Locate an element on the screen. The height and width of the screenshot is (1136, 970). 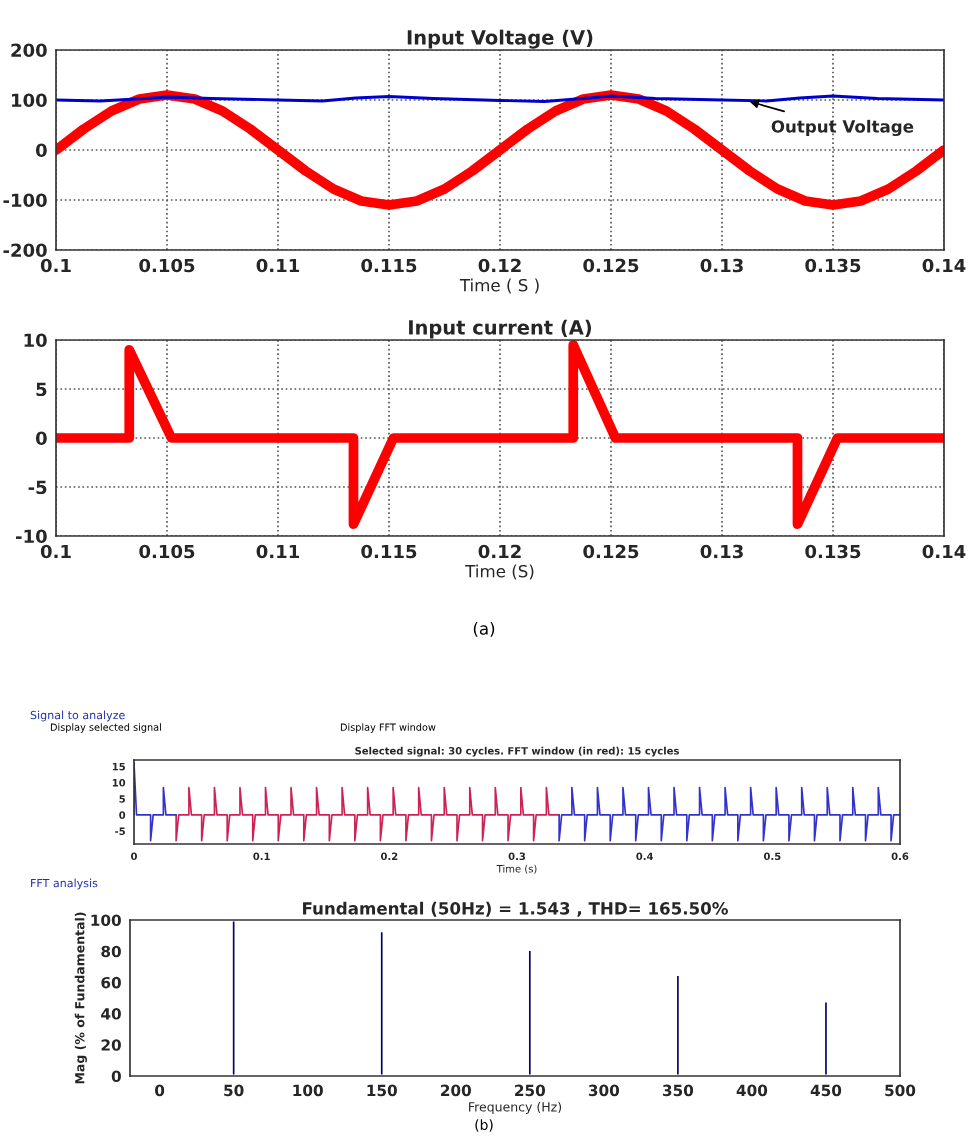
y-tick-label: -100 is located at coordinates (25, 200).